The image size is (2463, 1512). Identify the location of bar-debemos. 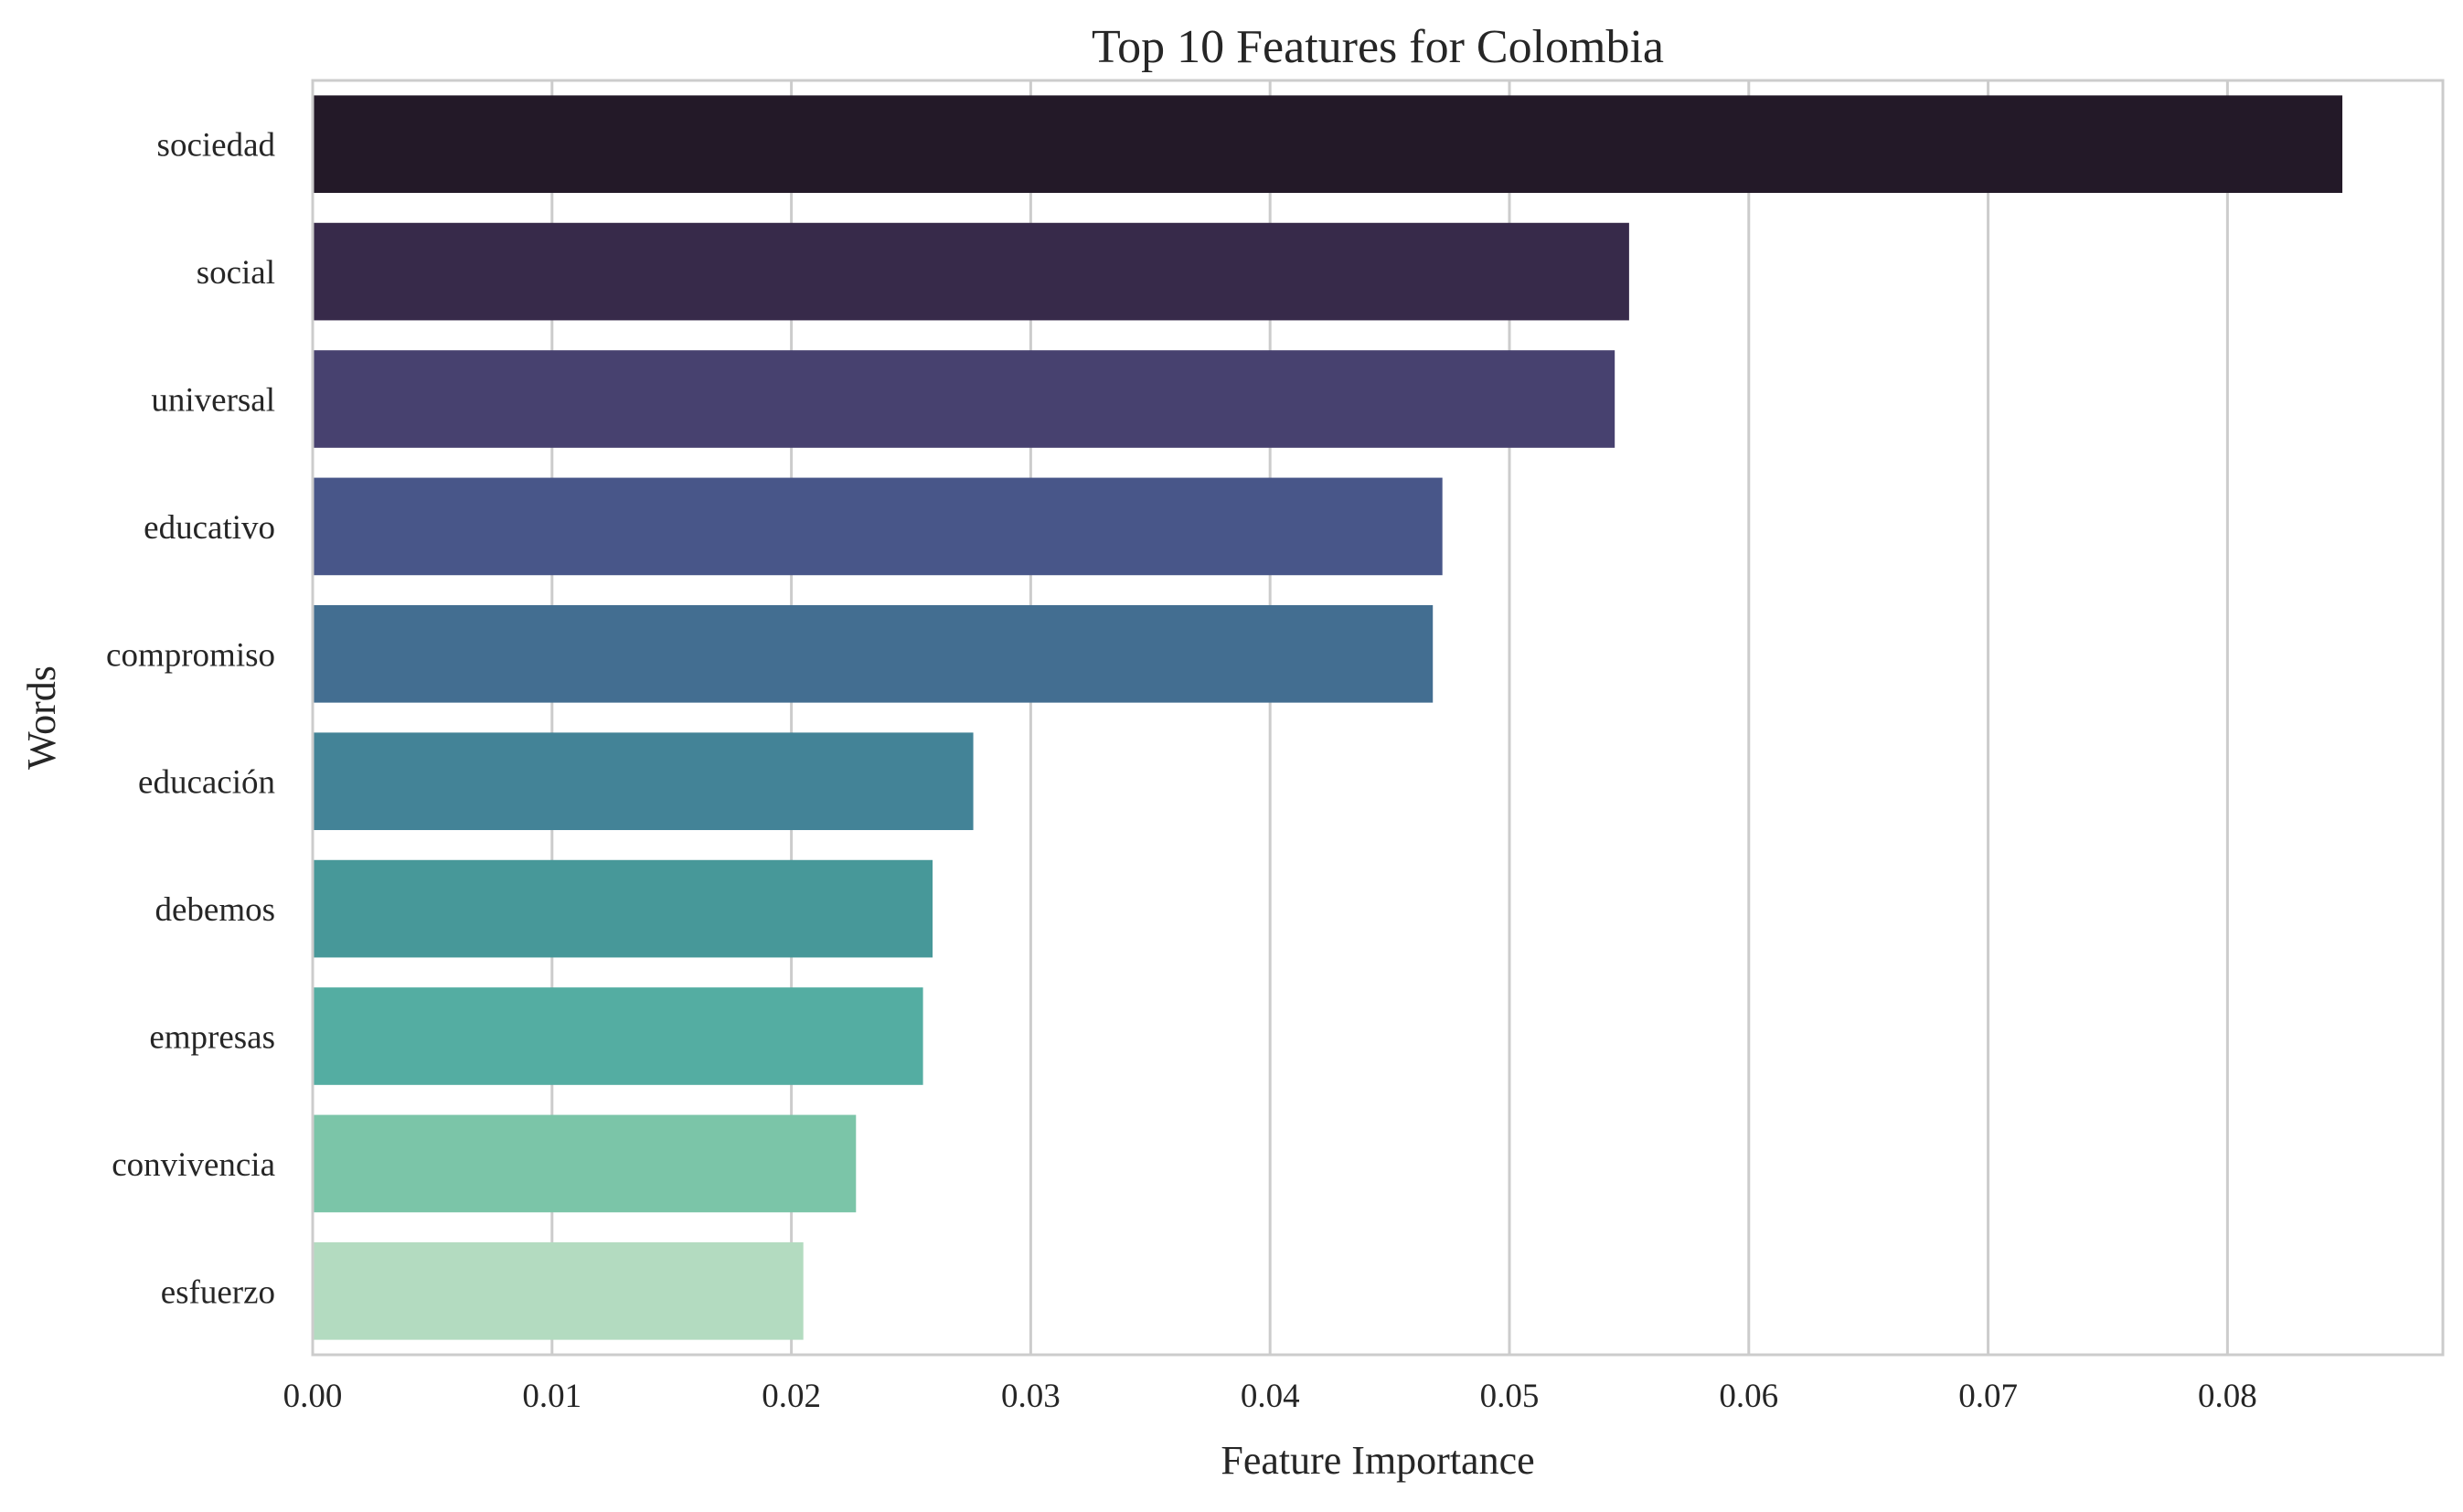
(623, 908).